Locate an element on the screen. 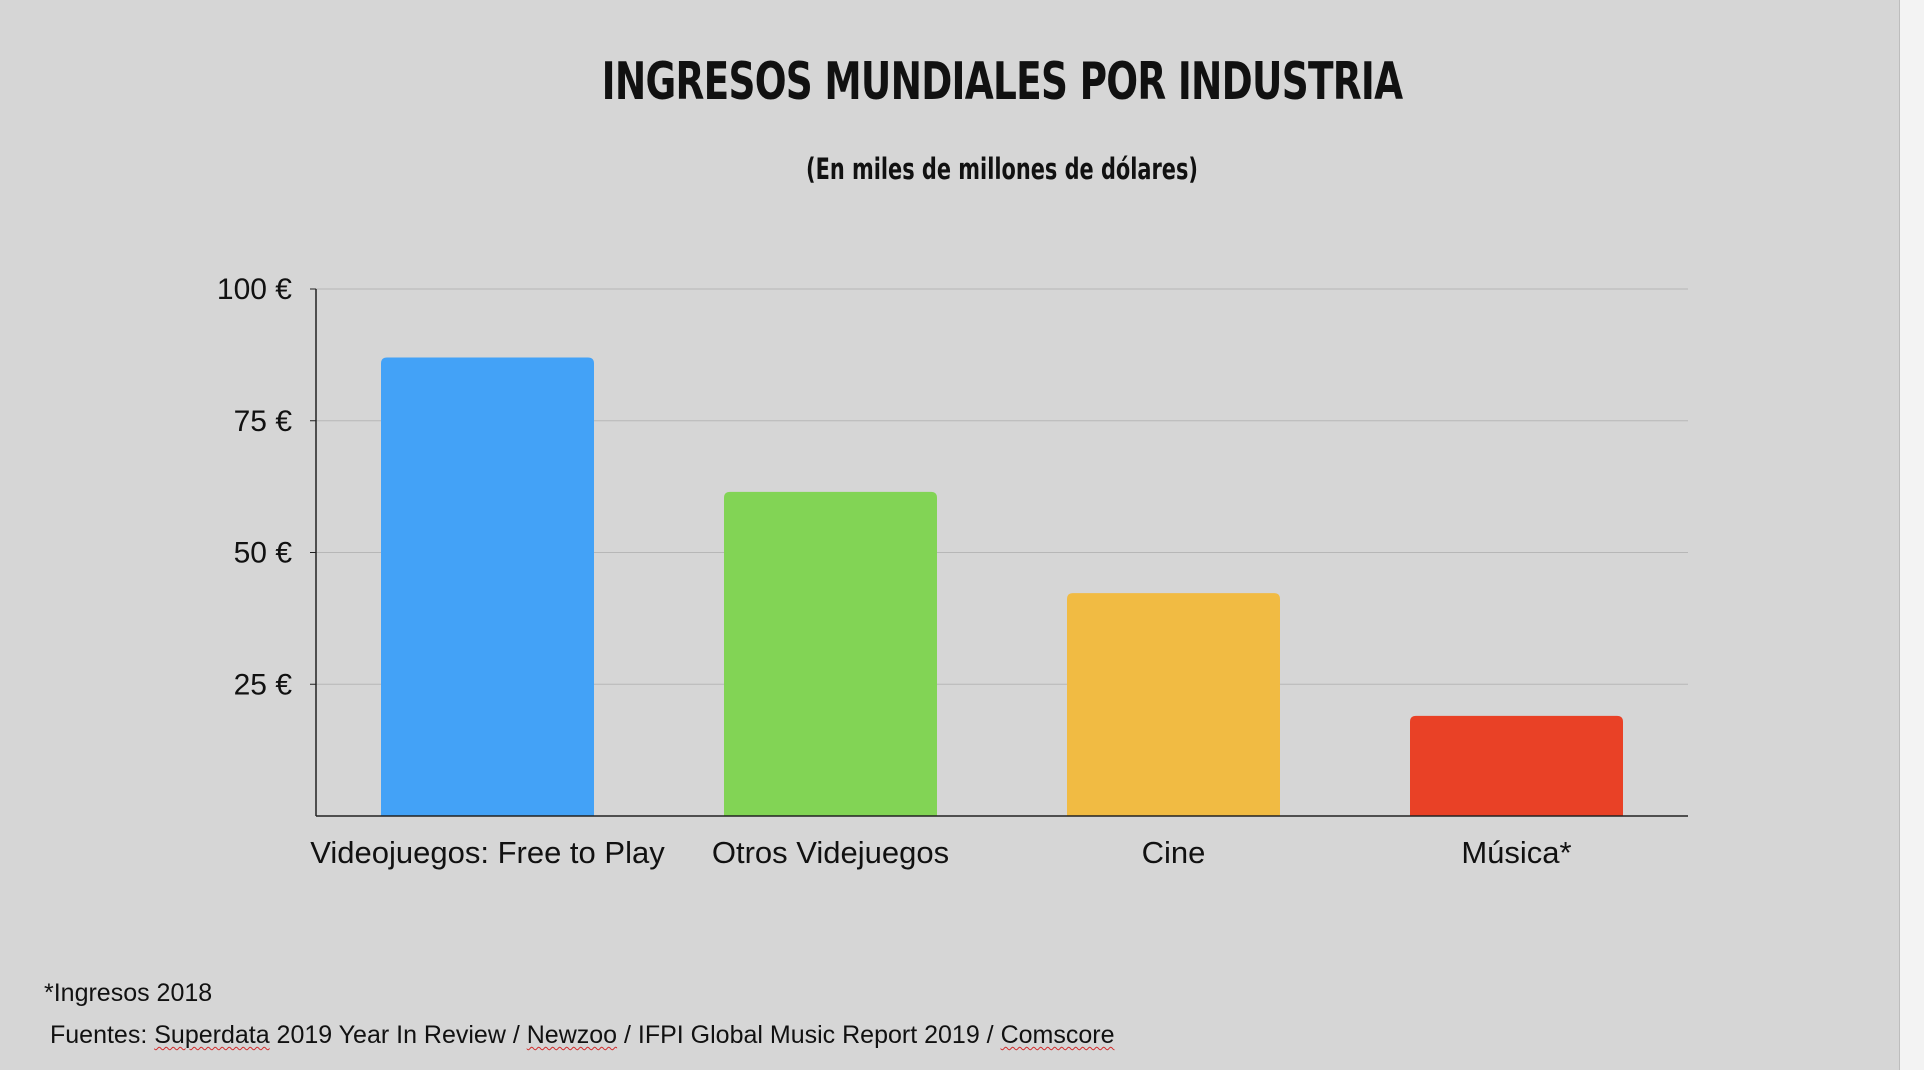  chart-title: INGRESOS MUNDIALES POR INDUSTRIA is located at coordinates (1002, 82).